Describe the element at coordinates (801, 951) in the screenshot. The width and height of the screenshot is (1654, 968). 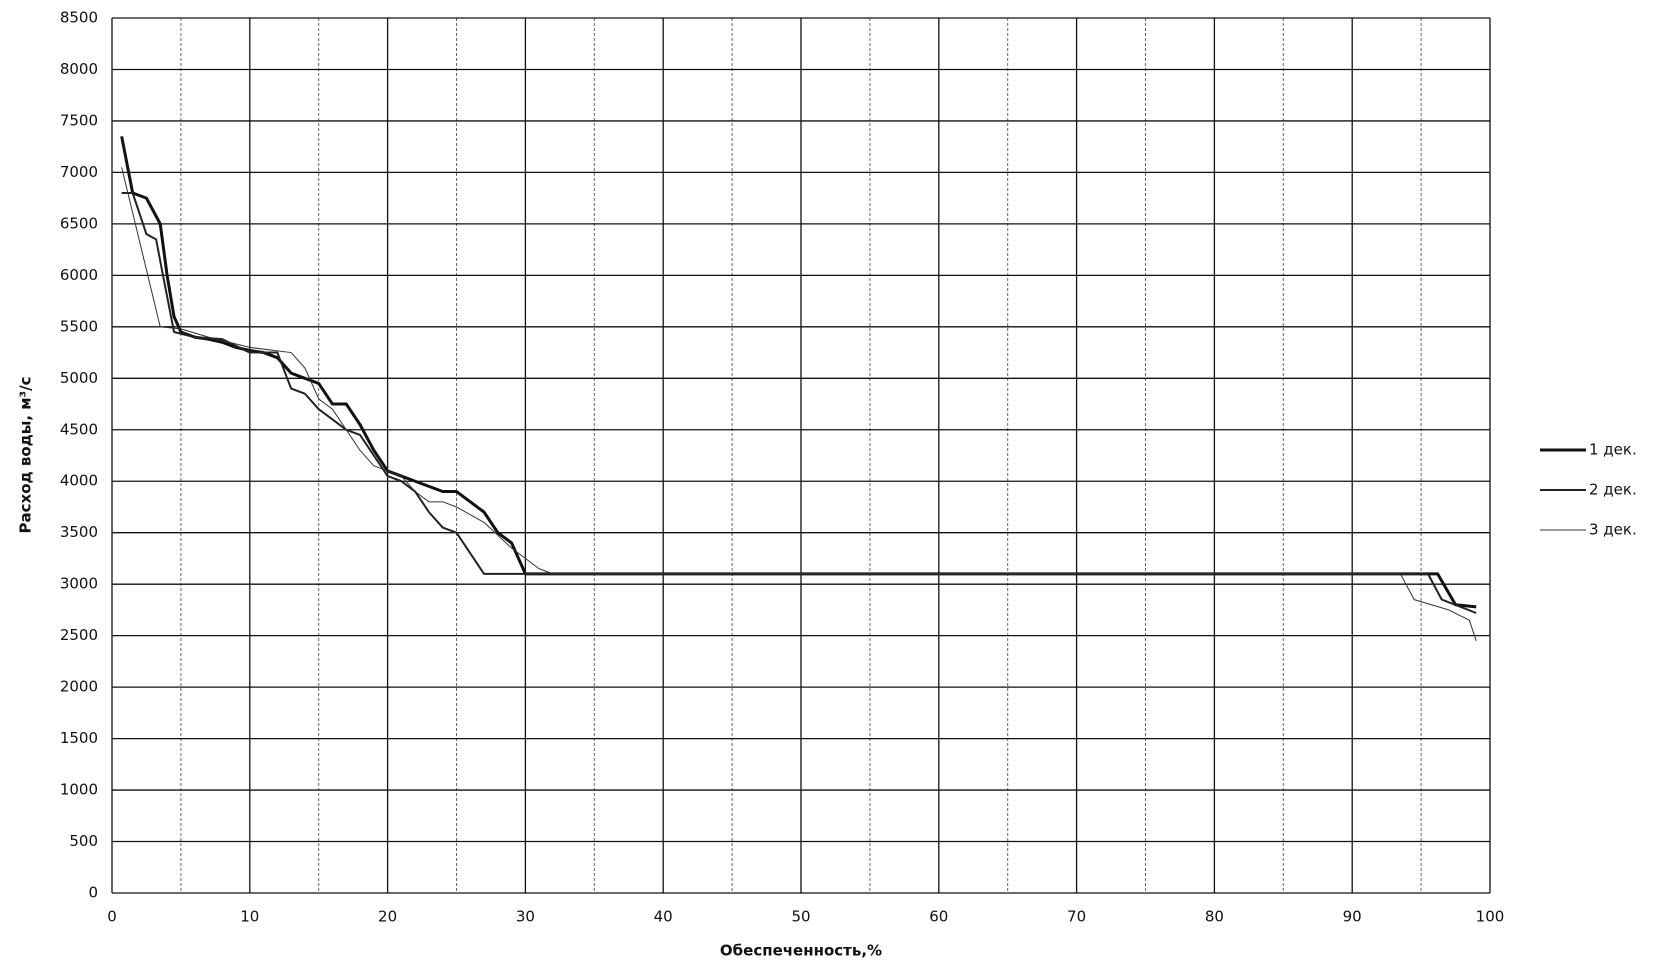
I see `x-axis-title: Обеспеченность,%` at that location.